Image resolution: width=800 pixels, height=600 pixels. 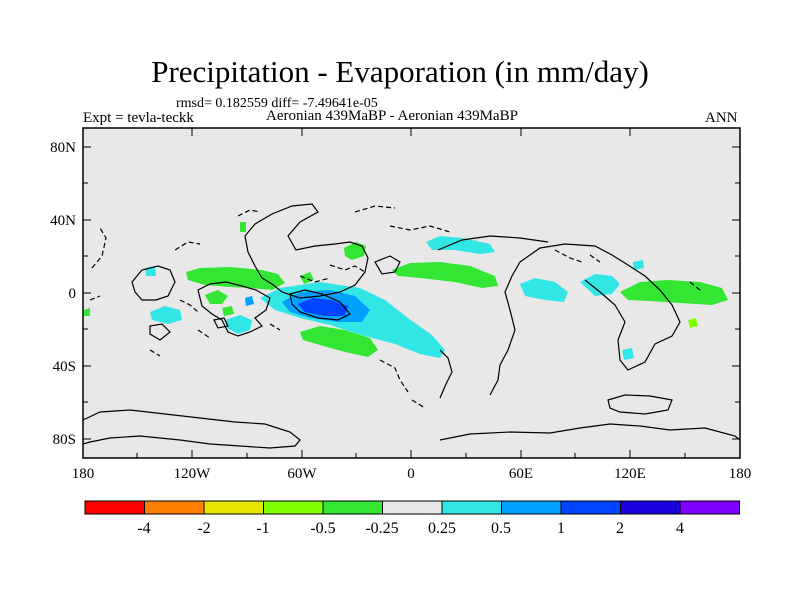 What do you see at coordinates (64, 440) in the screenshot?
I see `y-tick-label: 80S` at bounding box center [64, 440].